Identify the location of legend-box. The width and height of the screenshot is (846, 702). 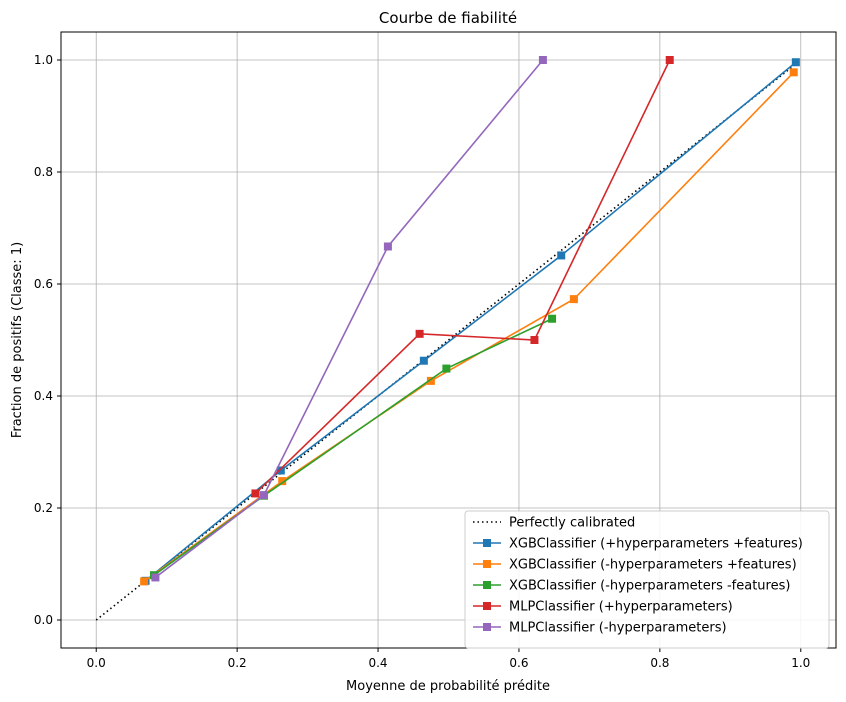
(647, 579).